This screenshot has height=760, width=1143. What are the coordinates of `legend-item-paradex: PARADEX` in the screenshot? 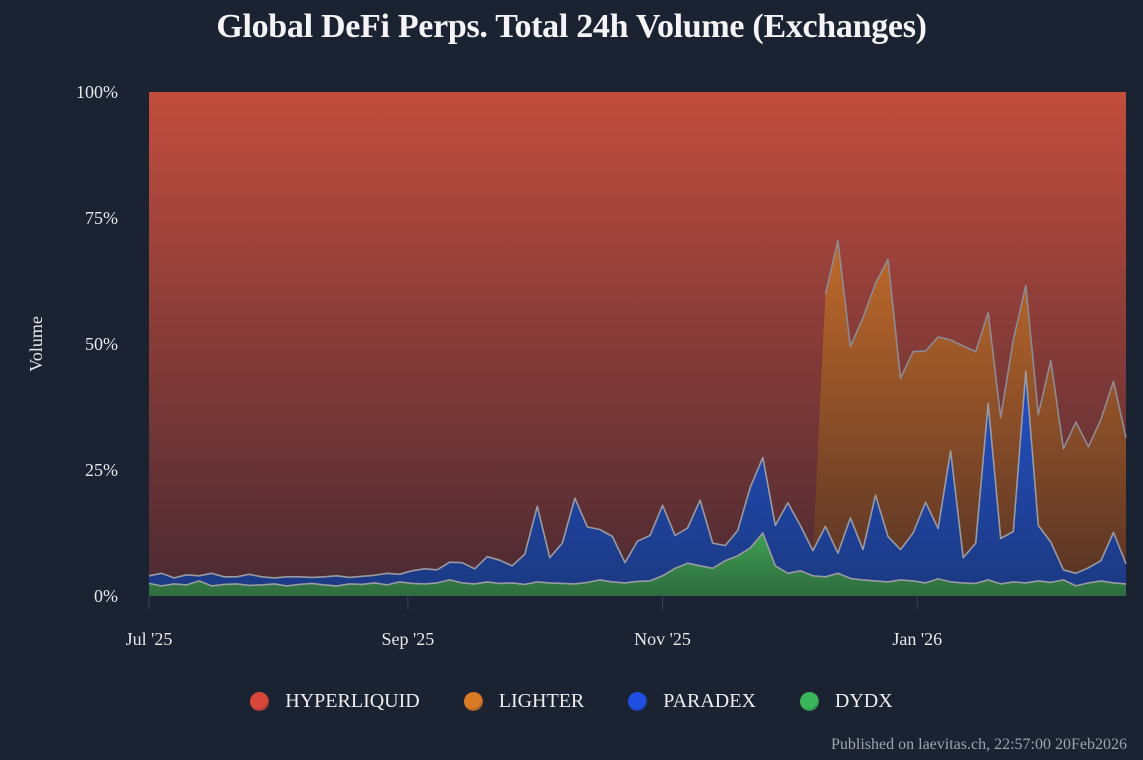 It's located at (692, 701).